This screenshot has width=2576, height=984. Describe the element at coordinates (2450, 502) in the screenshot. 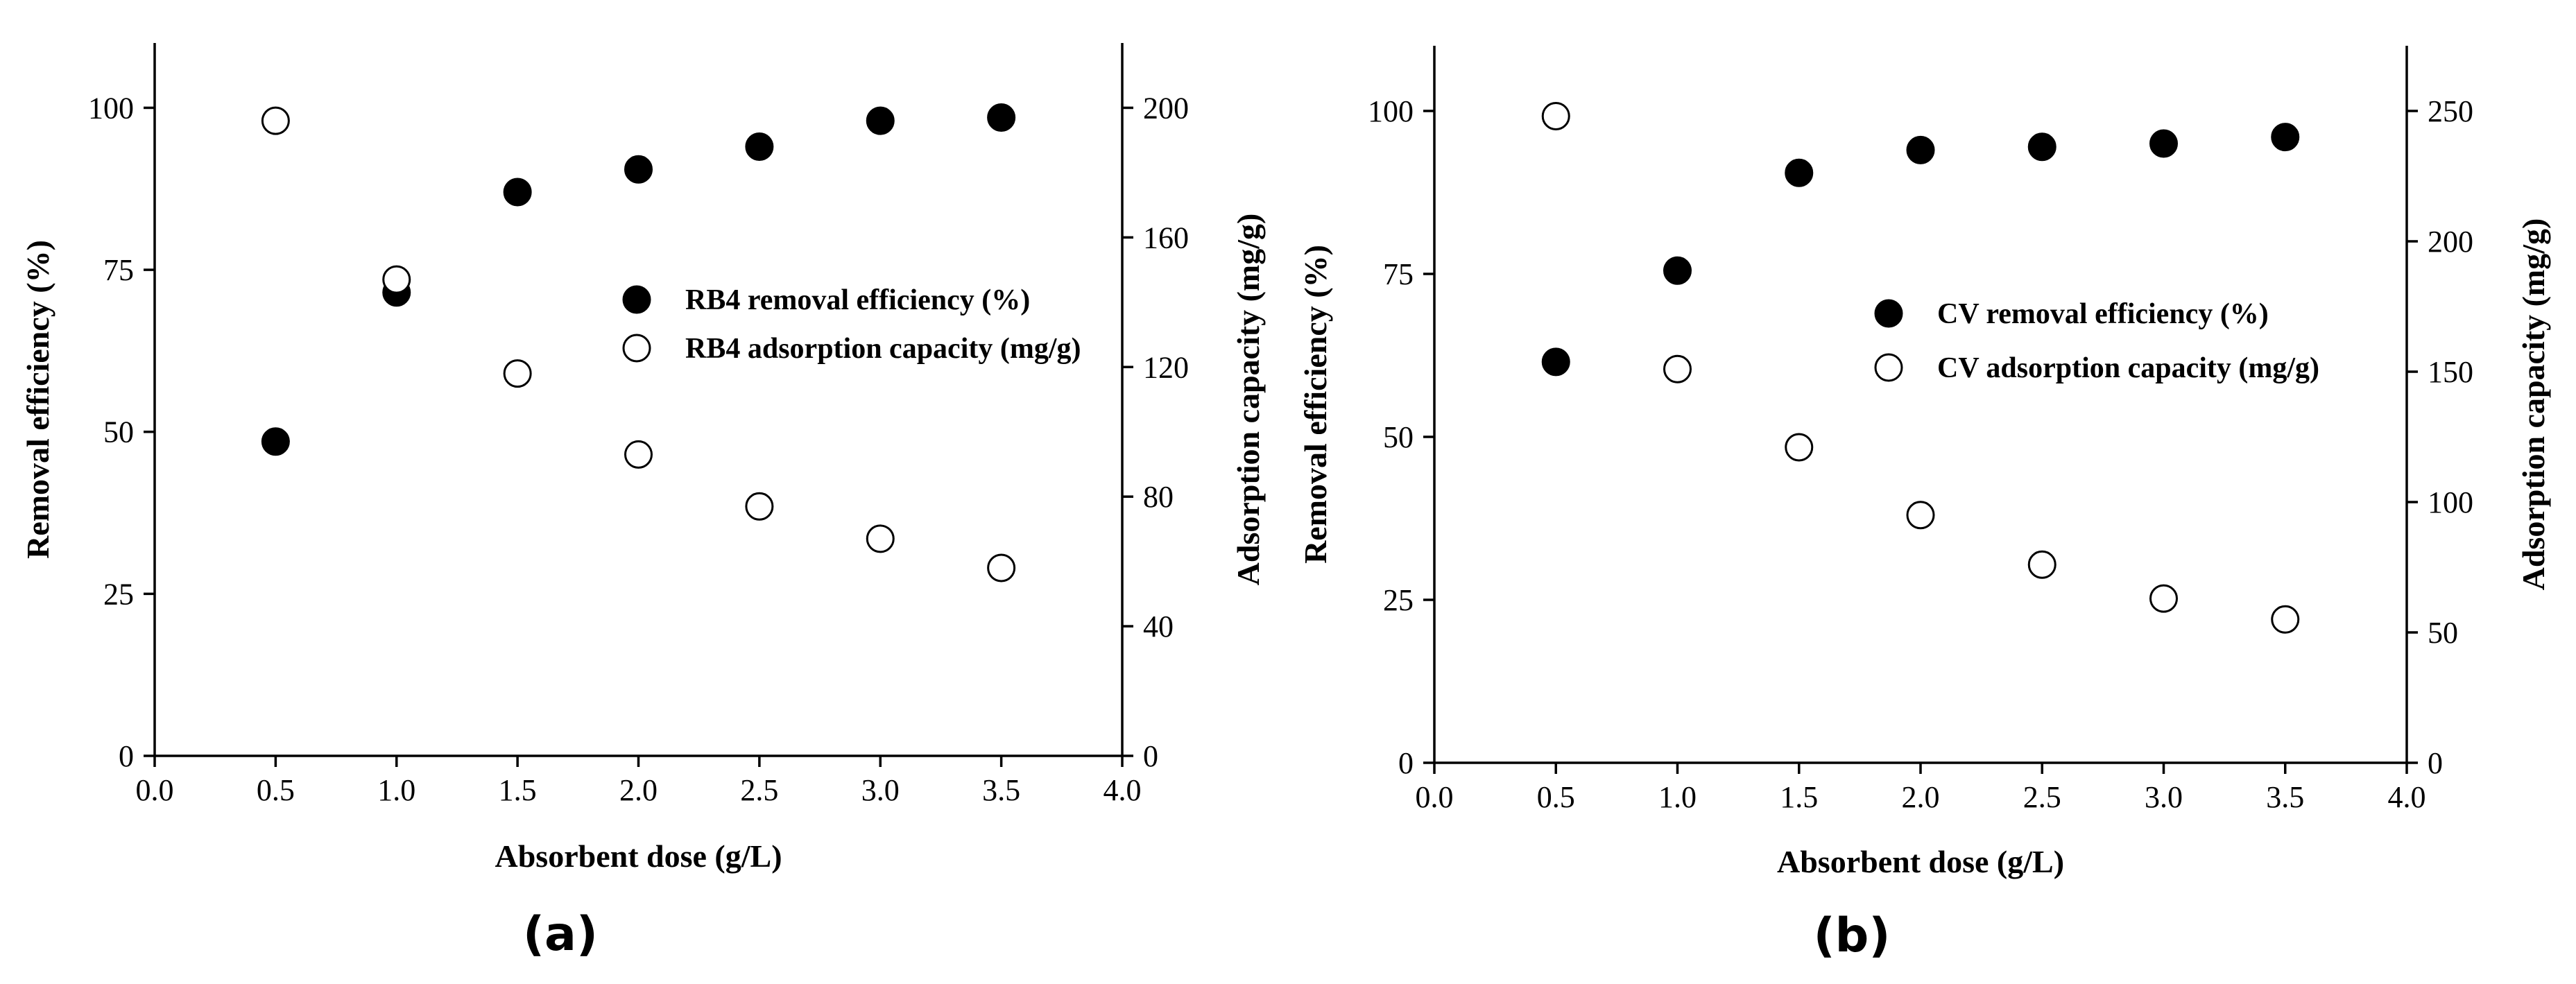

I see `y2-tick-label: 100` at that location.